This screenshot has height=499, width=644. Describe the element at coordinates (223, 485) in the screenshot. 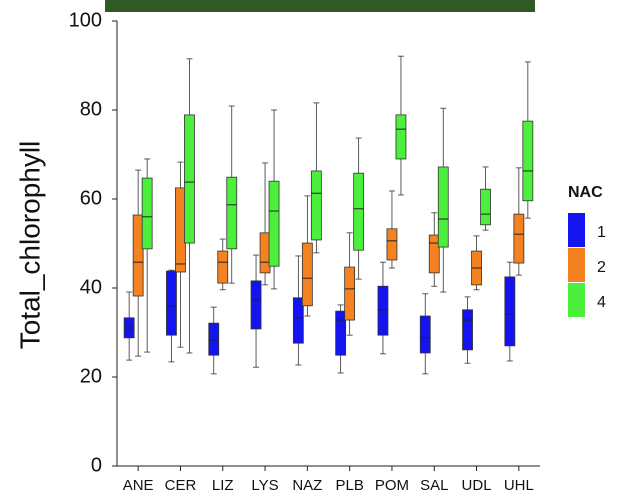

I see `x-tick-label: LIZ` at that location.